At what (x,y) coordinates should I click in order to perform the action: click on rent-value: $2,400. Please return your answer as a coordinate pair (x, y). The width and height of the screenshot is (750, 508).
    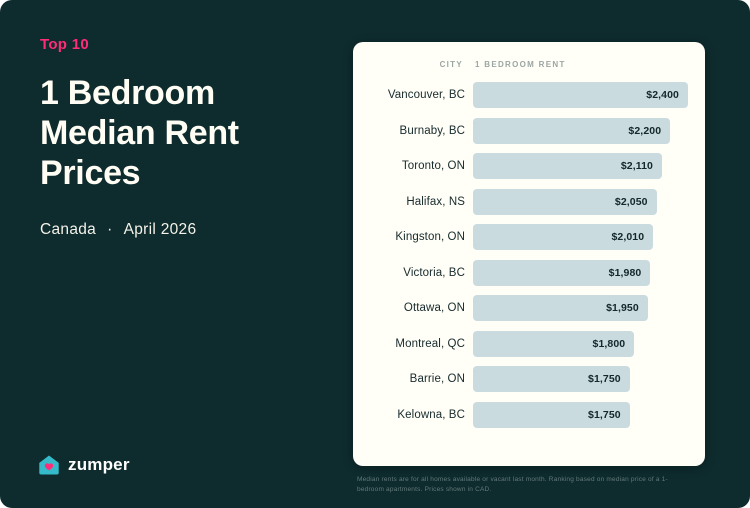
    Looking at the image, I should click on (662, 95).